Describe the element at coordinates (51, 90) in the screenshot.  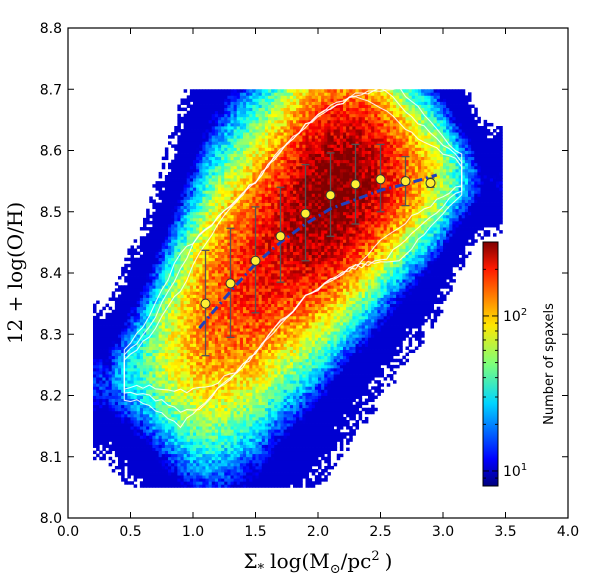
I see `y-tick-label: 8.7` at that location.